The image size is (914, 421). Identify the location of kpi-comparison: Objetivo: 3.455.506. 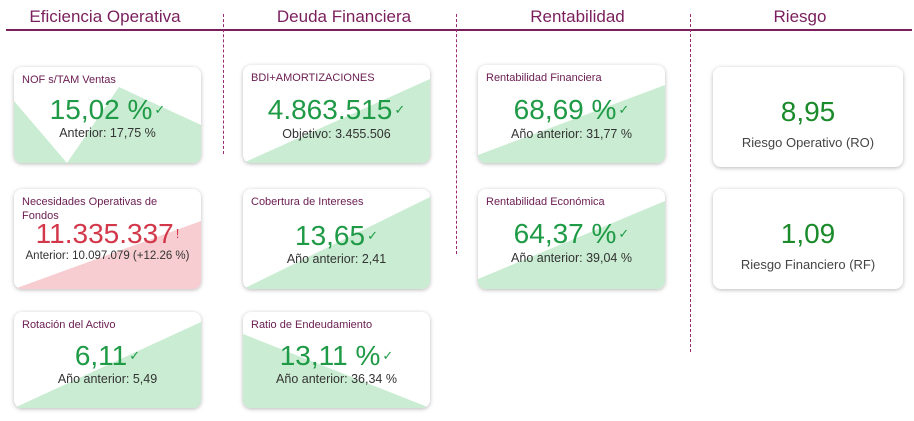
(336, 134).